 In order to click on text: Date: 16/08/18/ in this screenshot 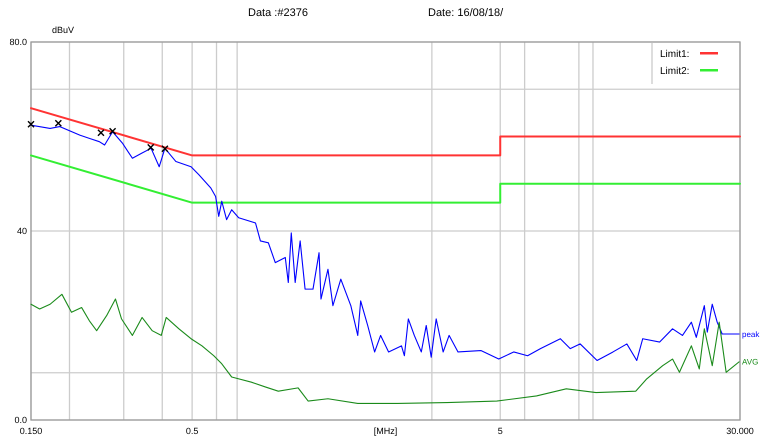, I will do `click(466, 13)`.